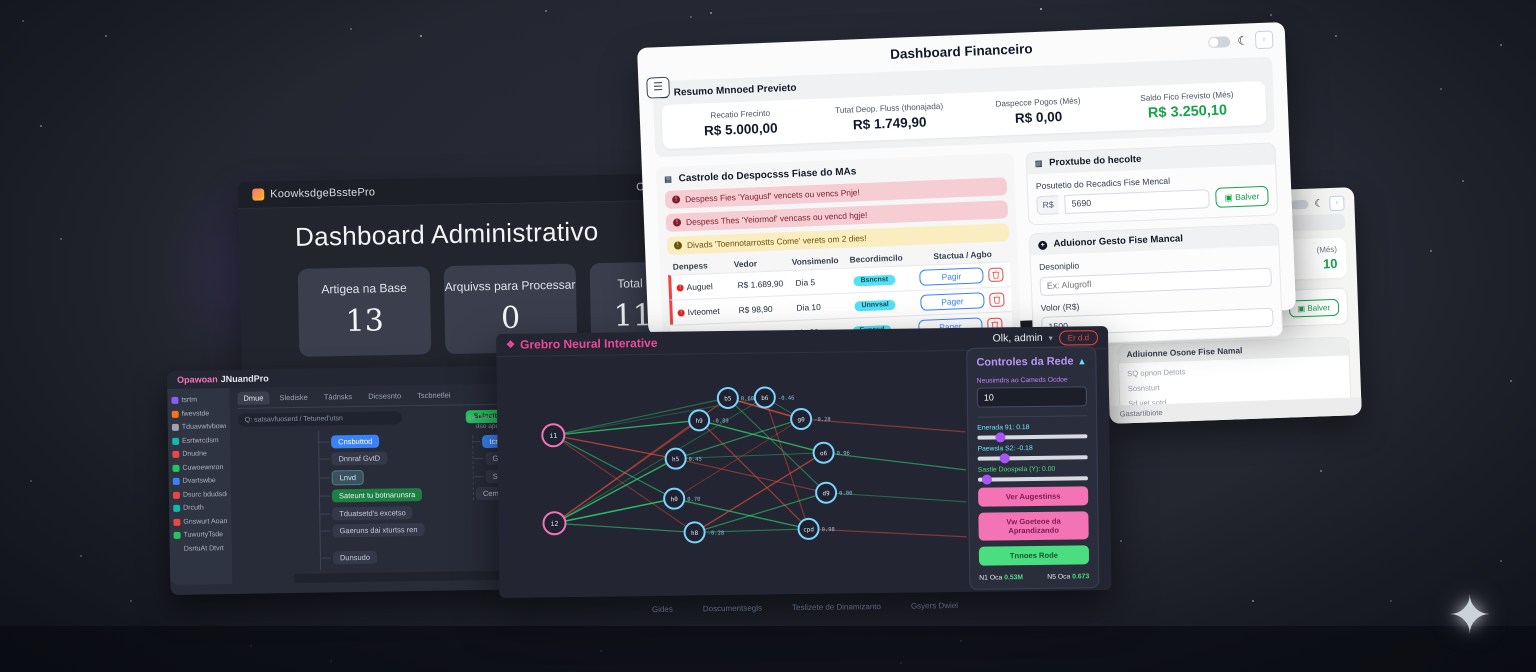  What do you see at coordinates (1050, 338) in the screenshot?
I see `chevron-down-icon: ▾` at bounding box center [1050, 338].